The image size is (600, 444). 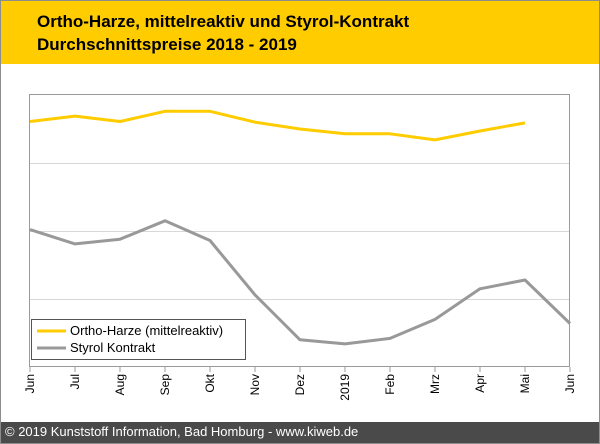 What do you see at coordinates (120, 384) in the screenshot?
I see `x-tick-label: Aug` at bounding box center [120, 384].